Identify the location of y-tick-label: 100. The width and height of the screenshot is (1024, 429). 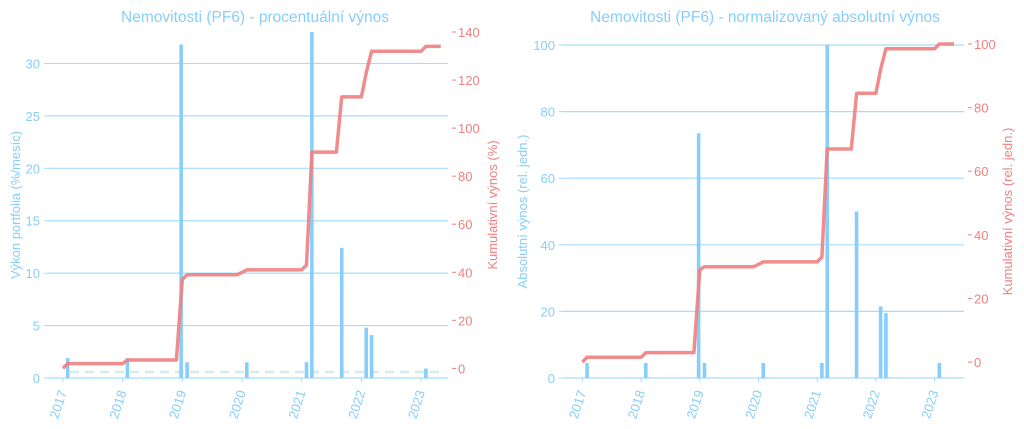
(544, 45).